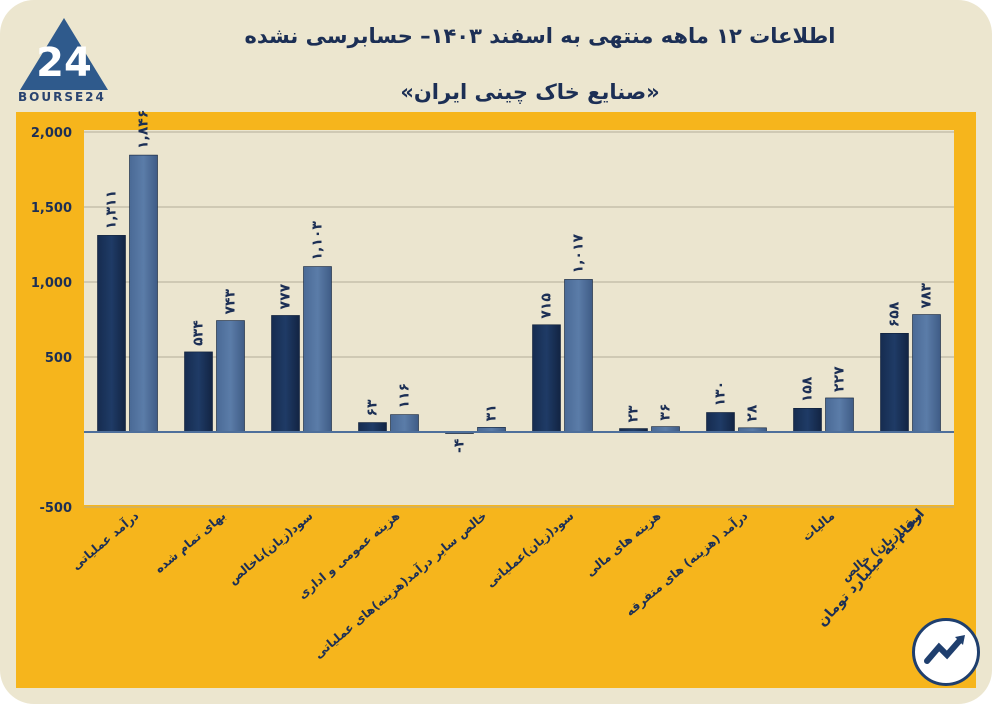 Image resolution: width=992 pixels, height=704 pixels. What do you see at coordinates (460, 445) in the screenshot?
I see `data-label: -۴` at bounding box center [460, 445].